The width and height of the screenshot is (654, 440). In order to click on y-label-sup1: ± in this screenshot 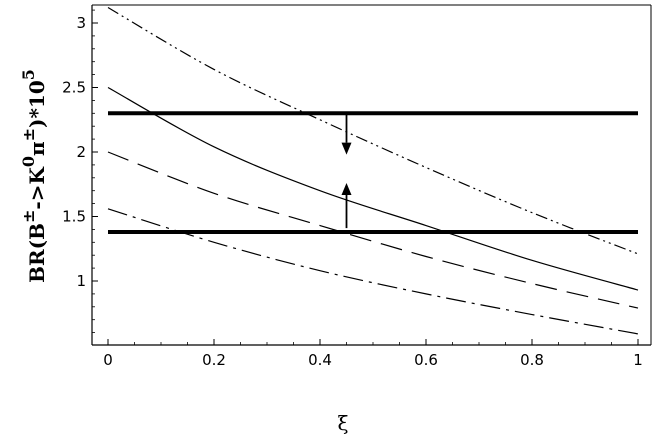, I will do `click(28, 216)`.